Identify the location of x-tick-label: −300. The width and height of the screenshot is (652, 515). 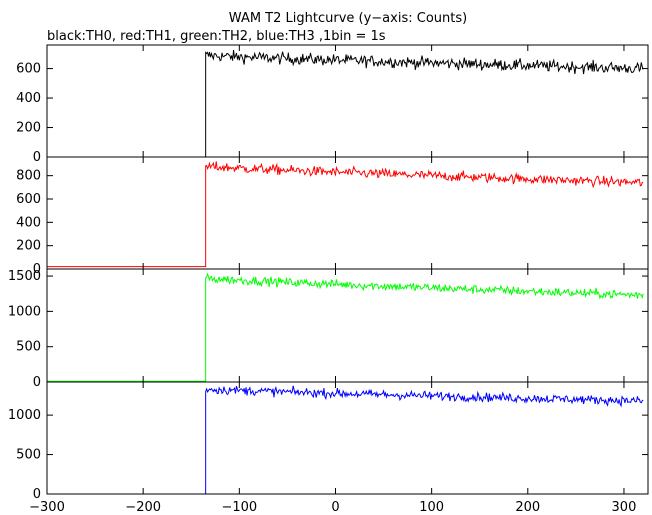
(47, 507).